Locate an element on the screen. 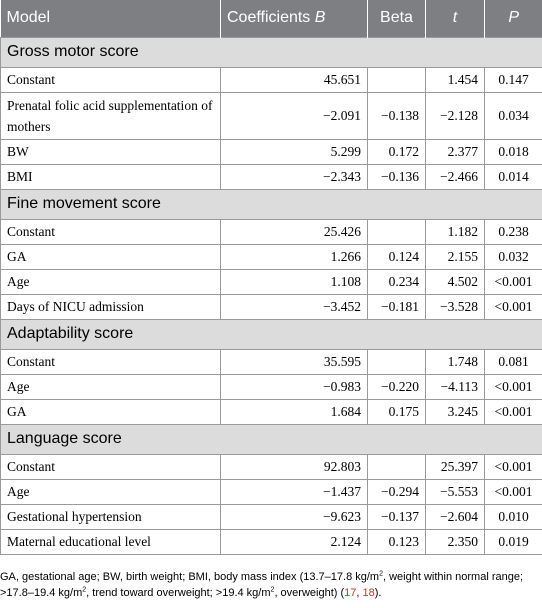 This screenshot has width=542, height=608. coefficient-b-cell: 25.426 is located at coordinates (294, 231).